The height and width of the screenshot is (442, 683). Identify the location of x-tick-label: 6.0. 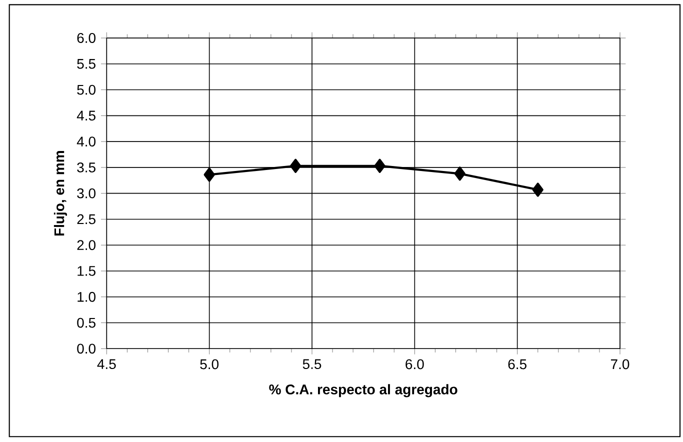
(415, 364).